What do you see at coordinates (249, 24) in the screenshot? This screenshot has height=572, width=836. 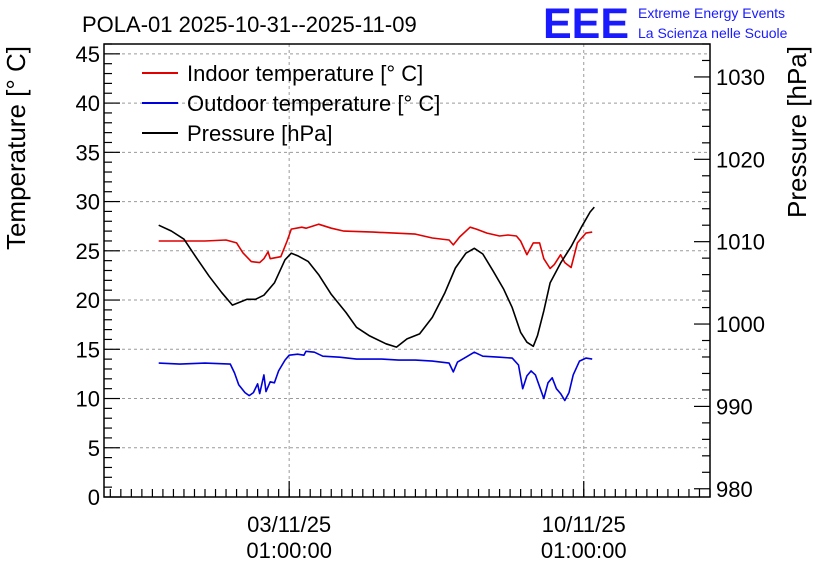 I see `chart-title: POLA-01 2025-10-31--2025-11-09` at bounding box center [249, 24].